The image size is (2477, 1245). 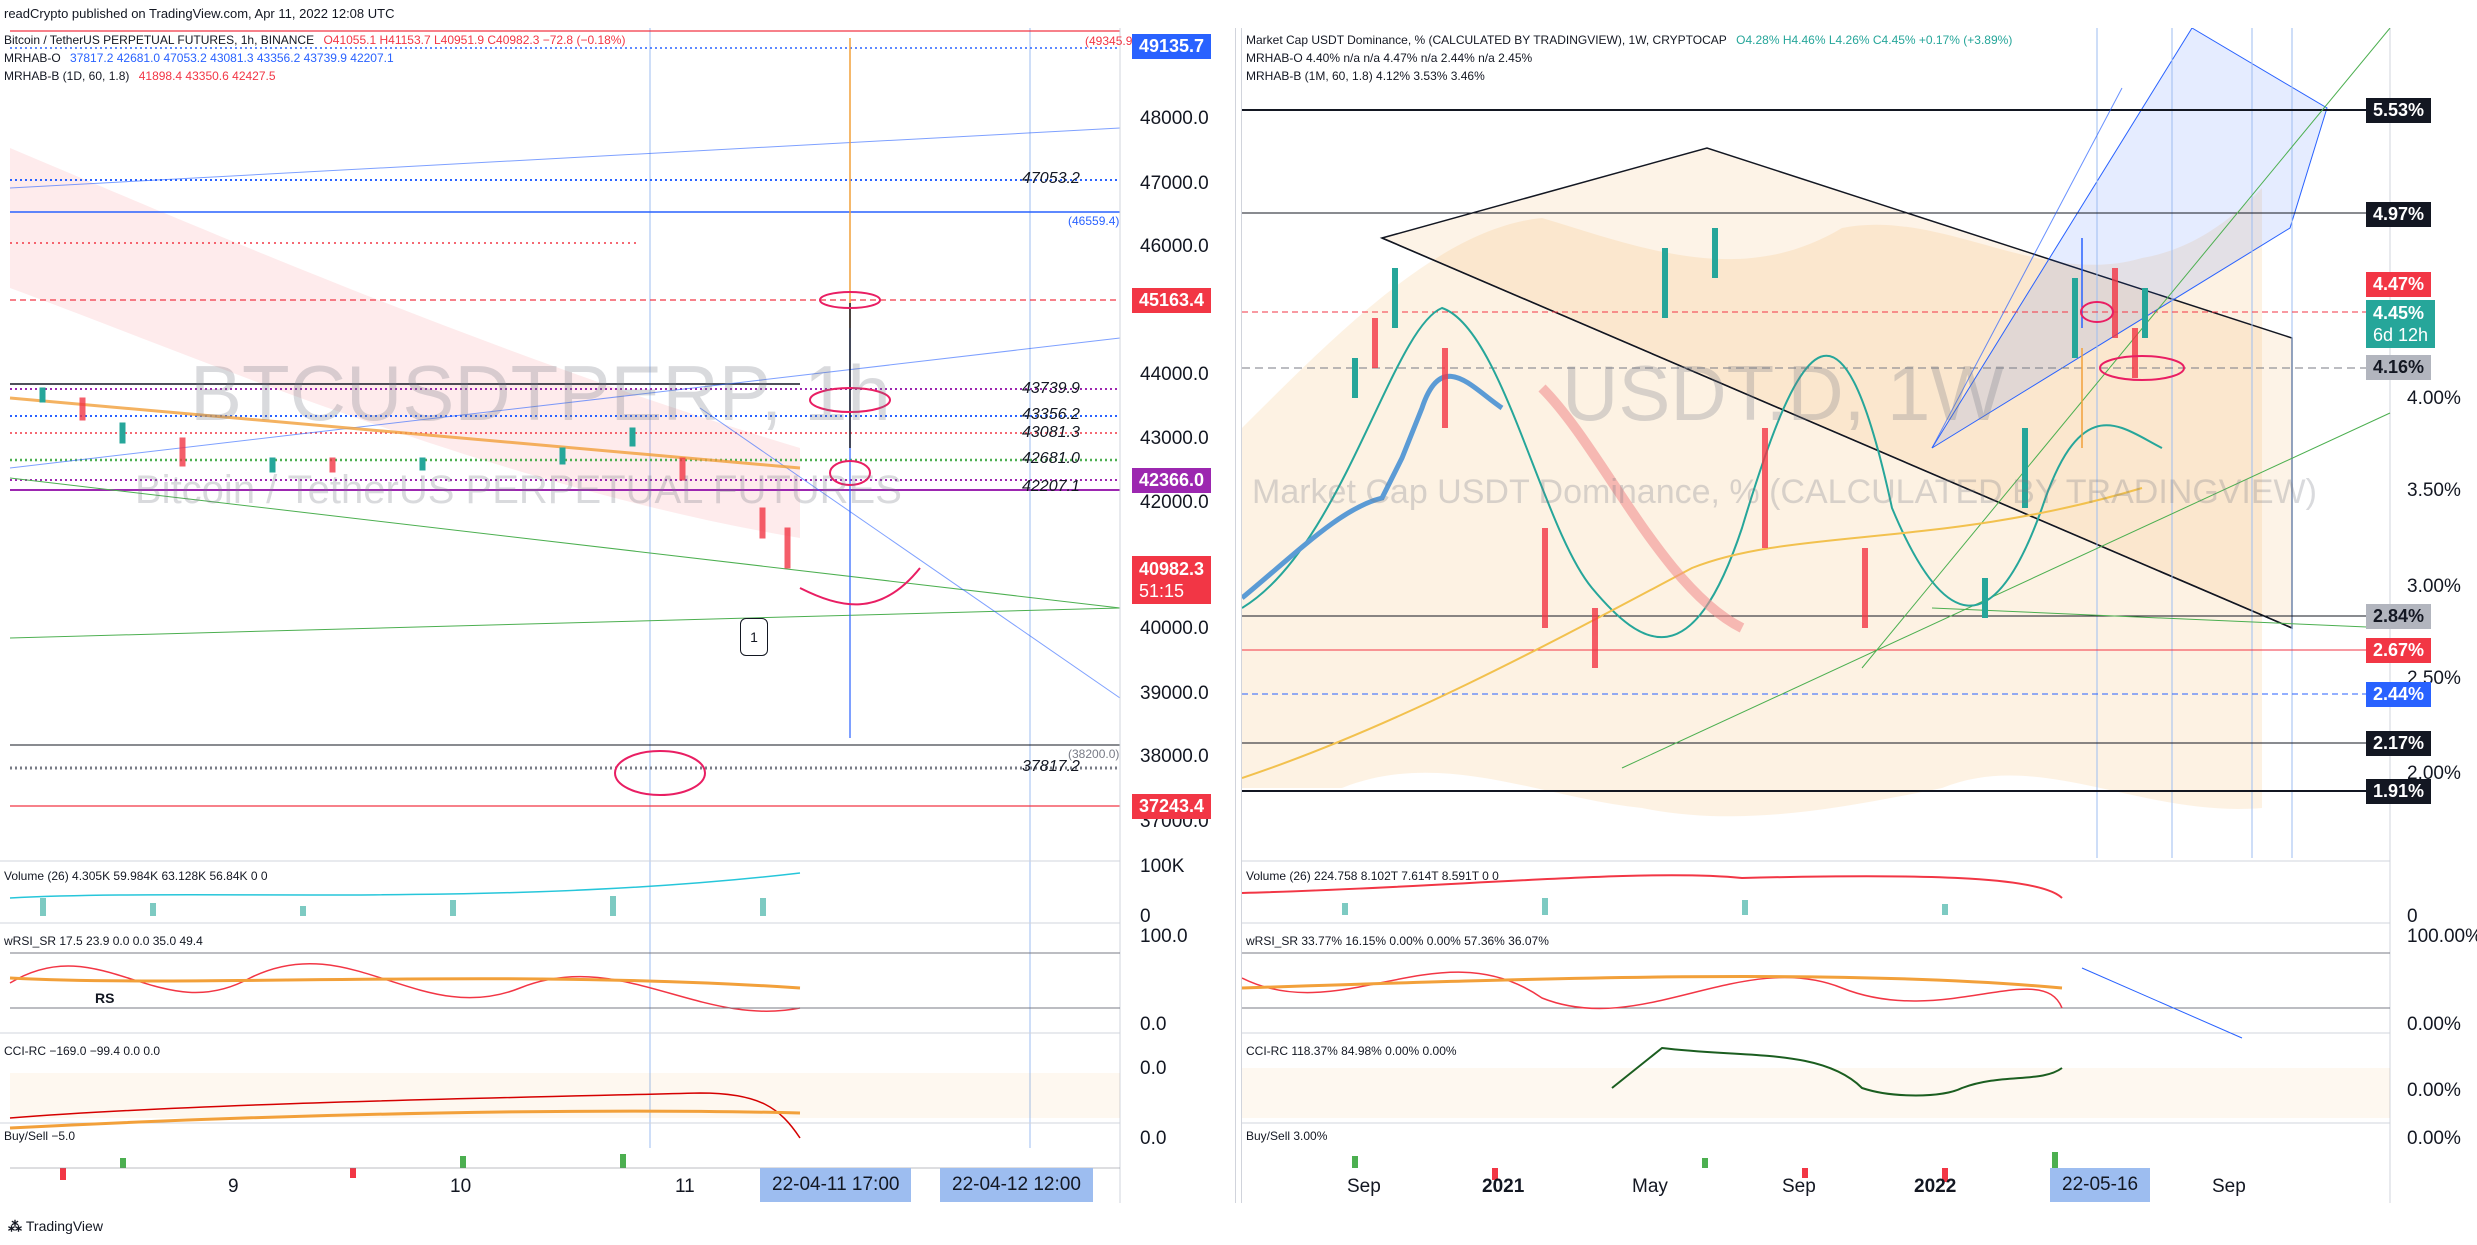 I want to click on usdt-wrsi-axis-bottom: 0.00%, so click(x=2434, y=1024).